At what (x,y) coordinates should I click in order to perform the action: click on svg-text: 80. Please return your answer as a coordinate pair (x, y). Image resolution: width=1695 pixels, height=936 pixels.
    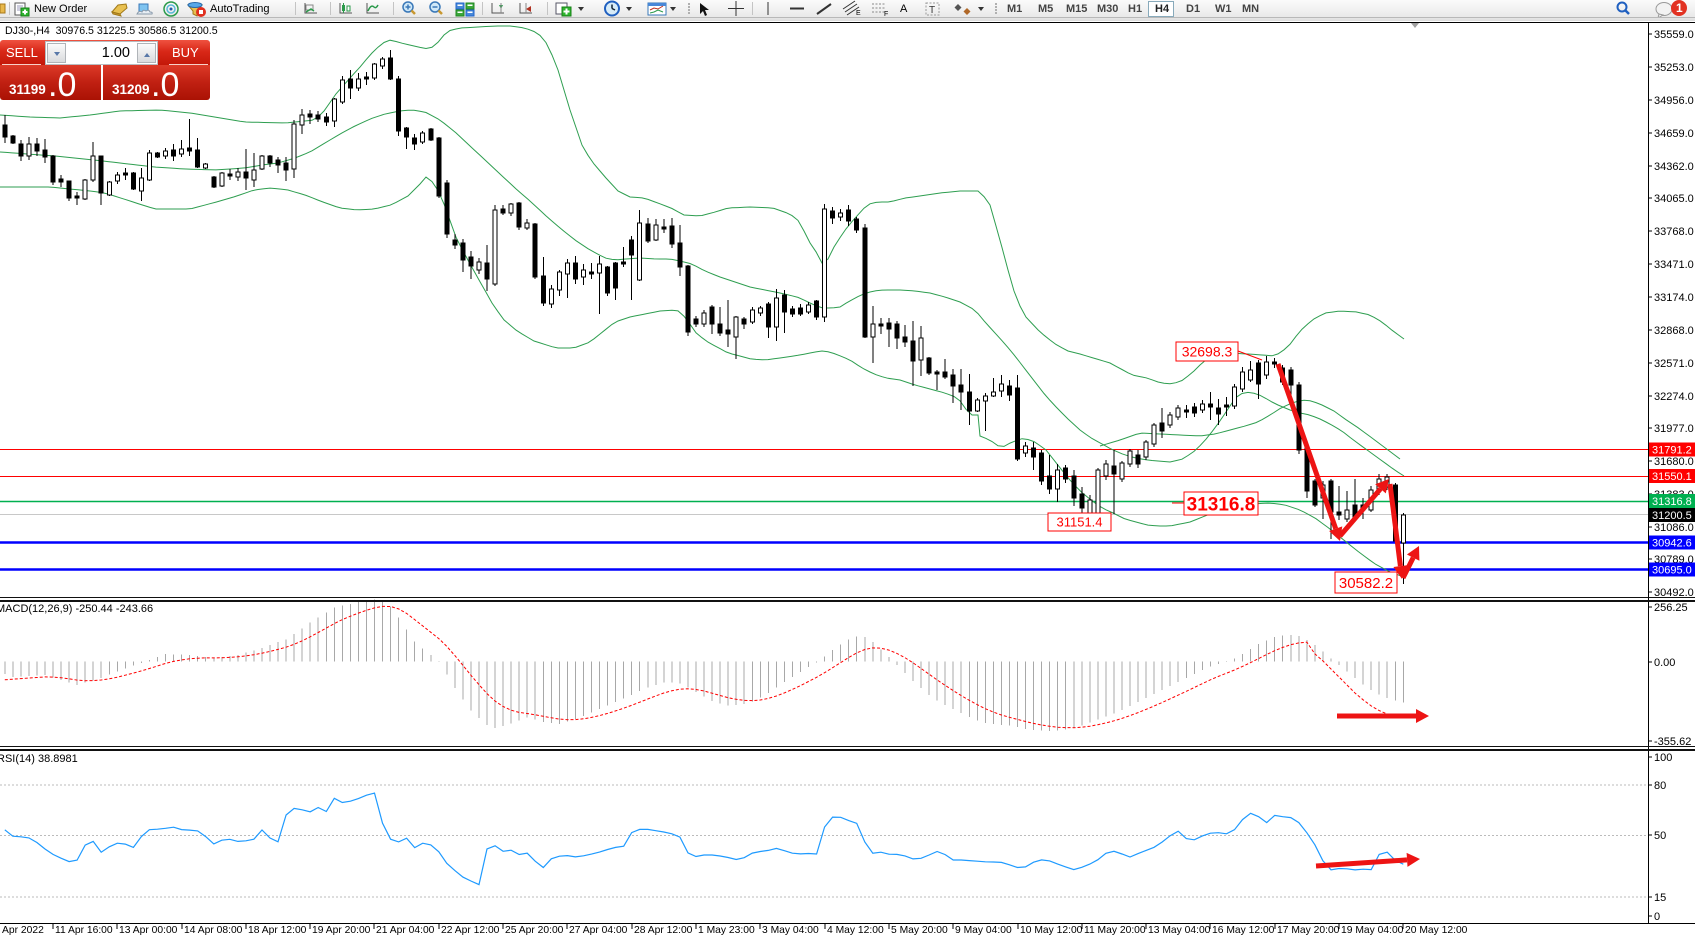
    Looking at the image, I should click on (1660, 786).